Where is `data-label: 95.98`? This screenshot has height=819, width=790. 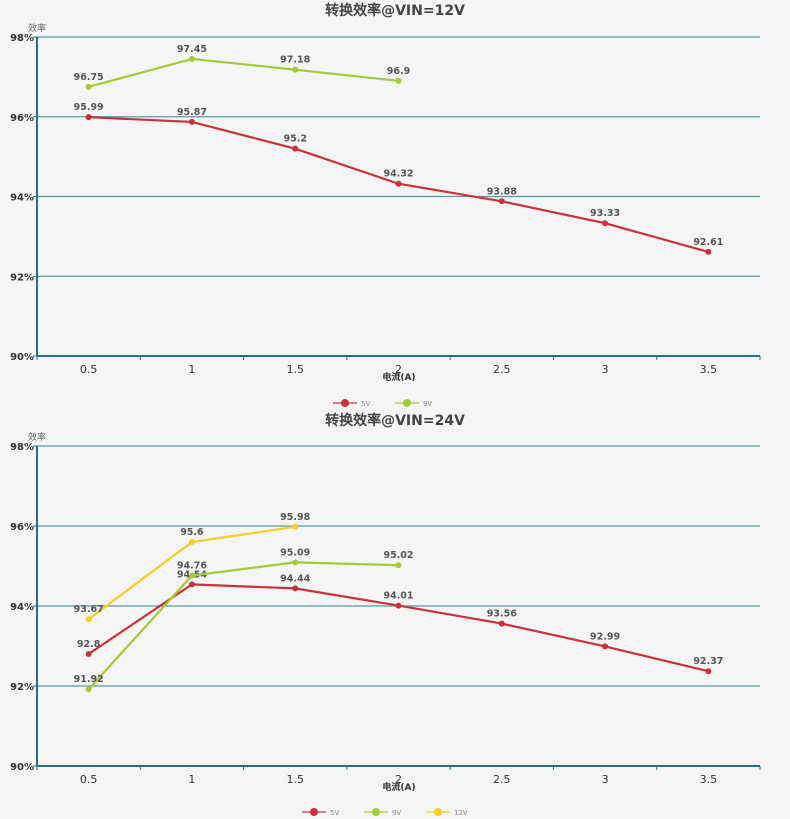 data-label: 95.98 is located at coordinates (295, 517).